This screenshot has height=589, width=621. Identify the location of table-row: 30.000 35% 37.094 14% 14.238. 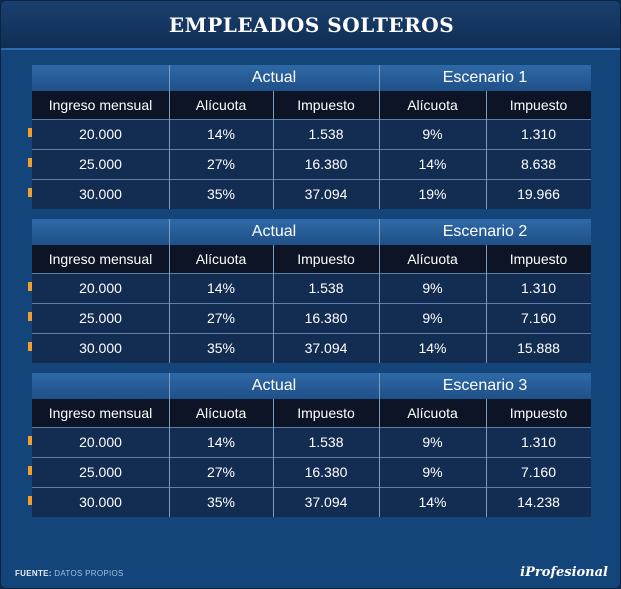
(311, 502).